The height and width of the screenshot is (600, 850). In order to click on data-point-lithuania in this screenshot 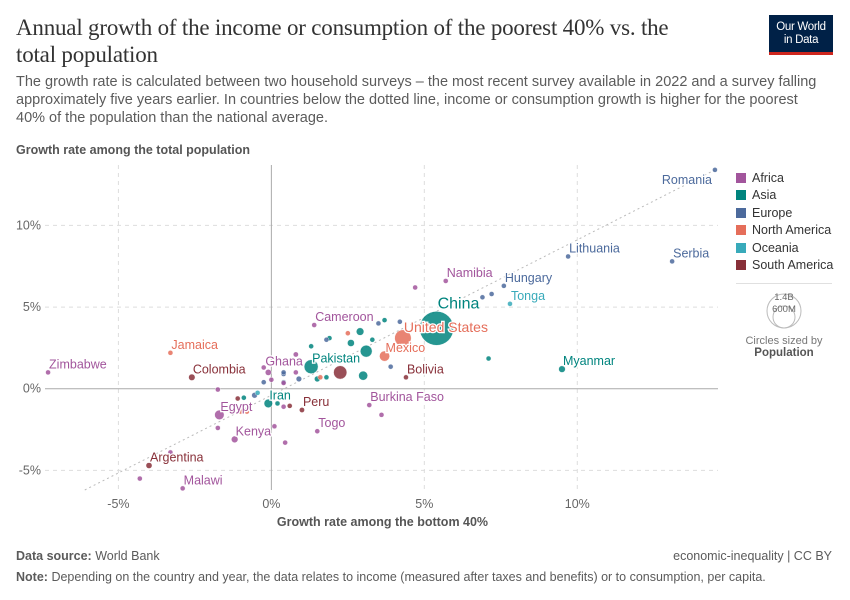, I will do `click(568, 256)`.